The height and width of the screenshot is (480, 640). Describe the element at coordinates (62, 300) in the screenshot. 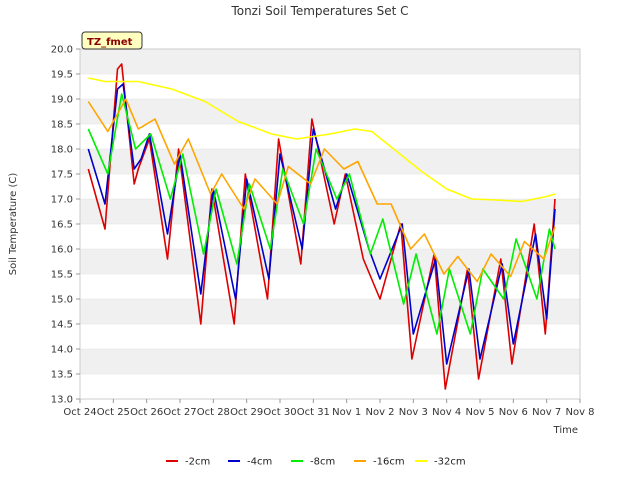

I see `y-tick-label: 15.0` at that location.